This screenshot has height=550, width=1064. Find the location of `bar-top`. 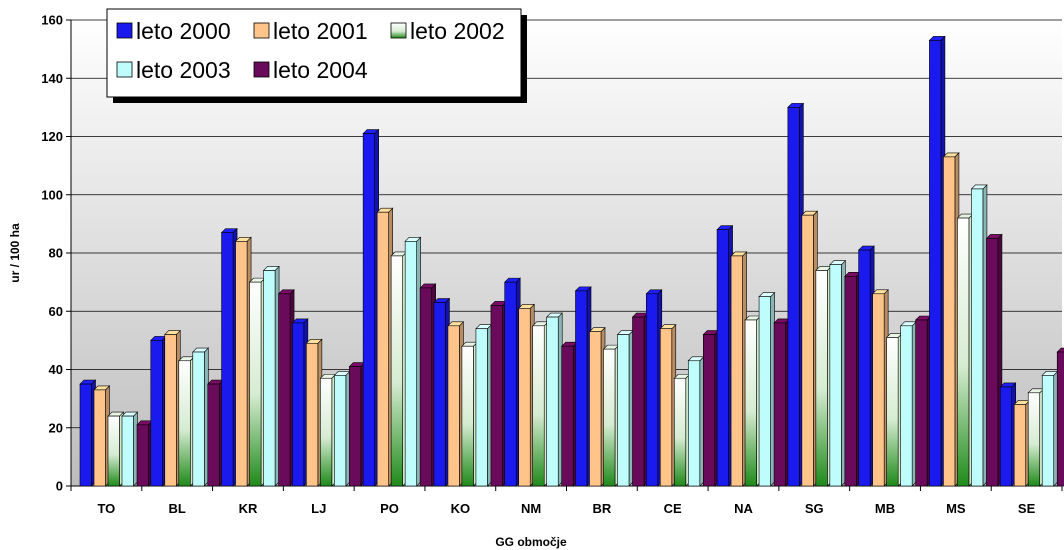

bar-top is located at coordinates (1060, 350).